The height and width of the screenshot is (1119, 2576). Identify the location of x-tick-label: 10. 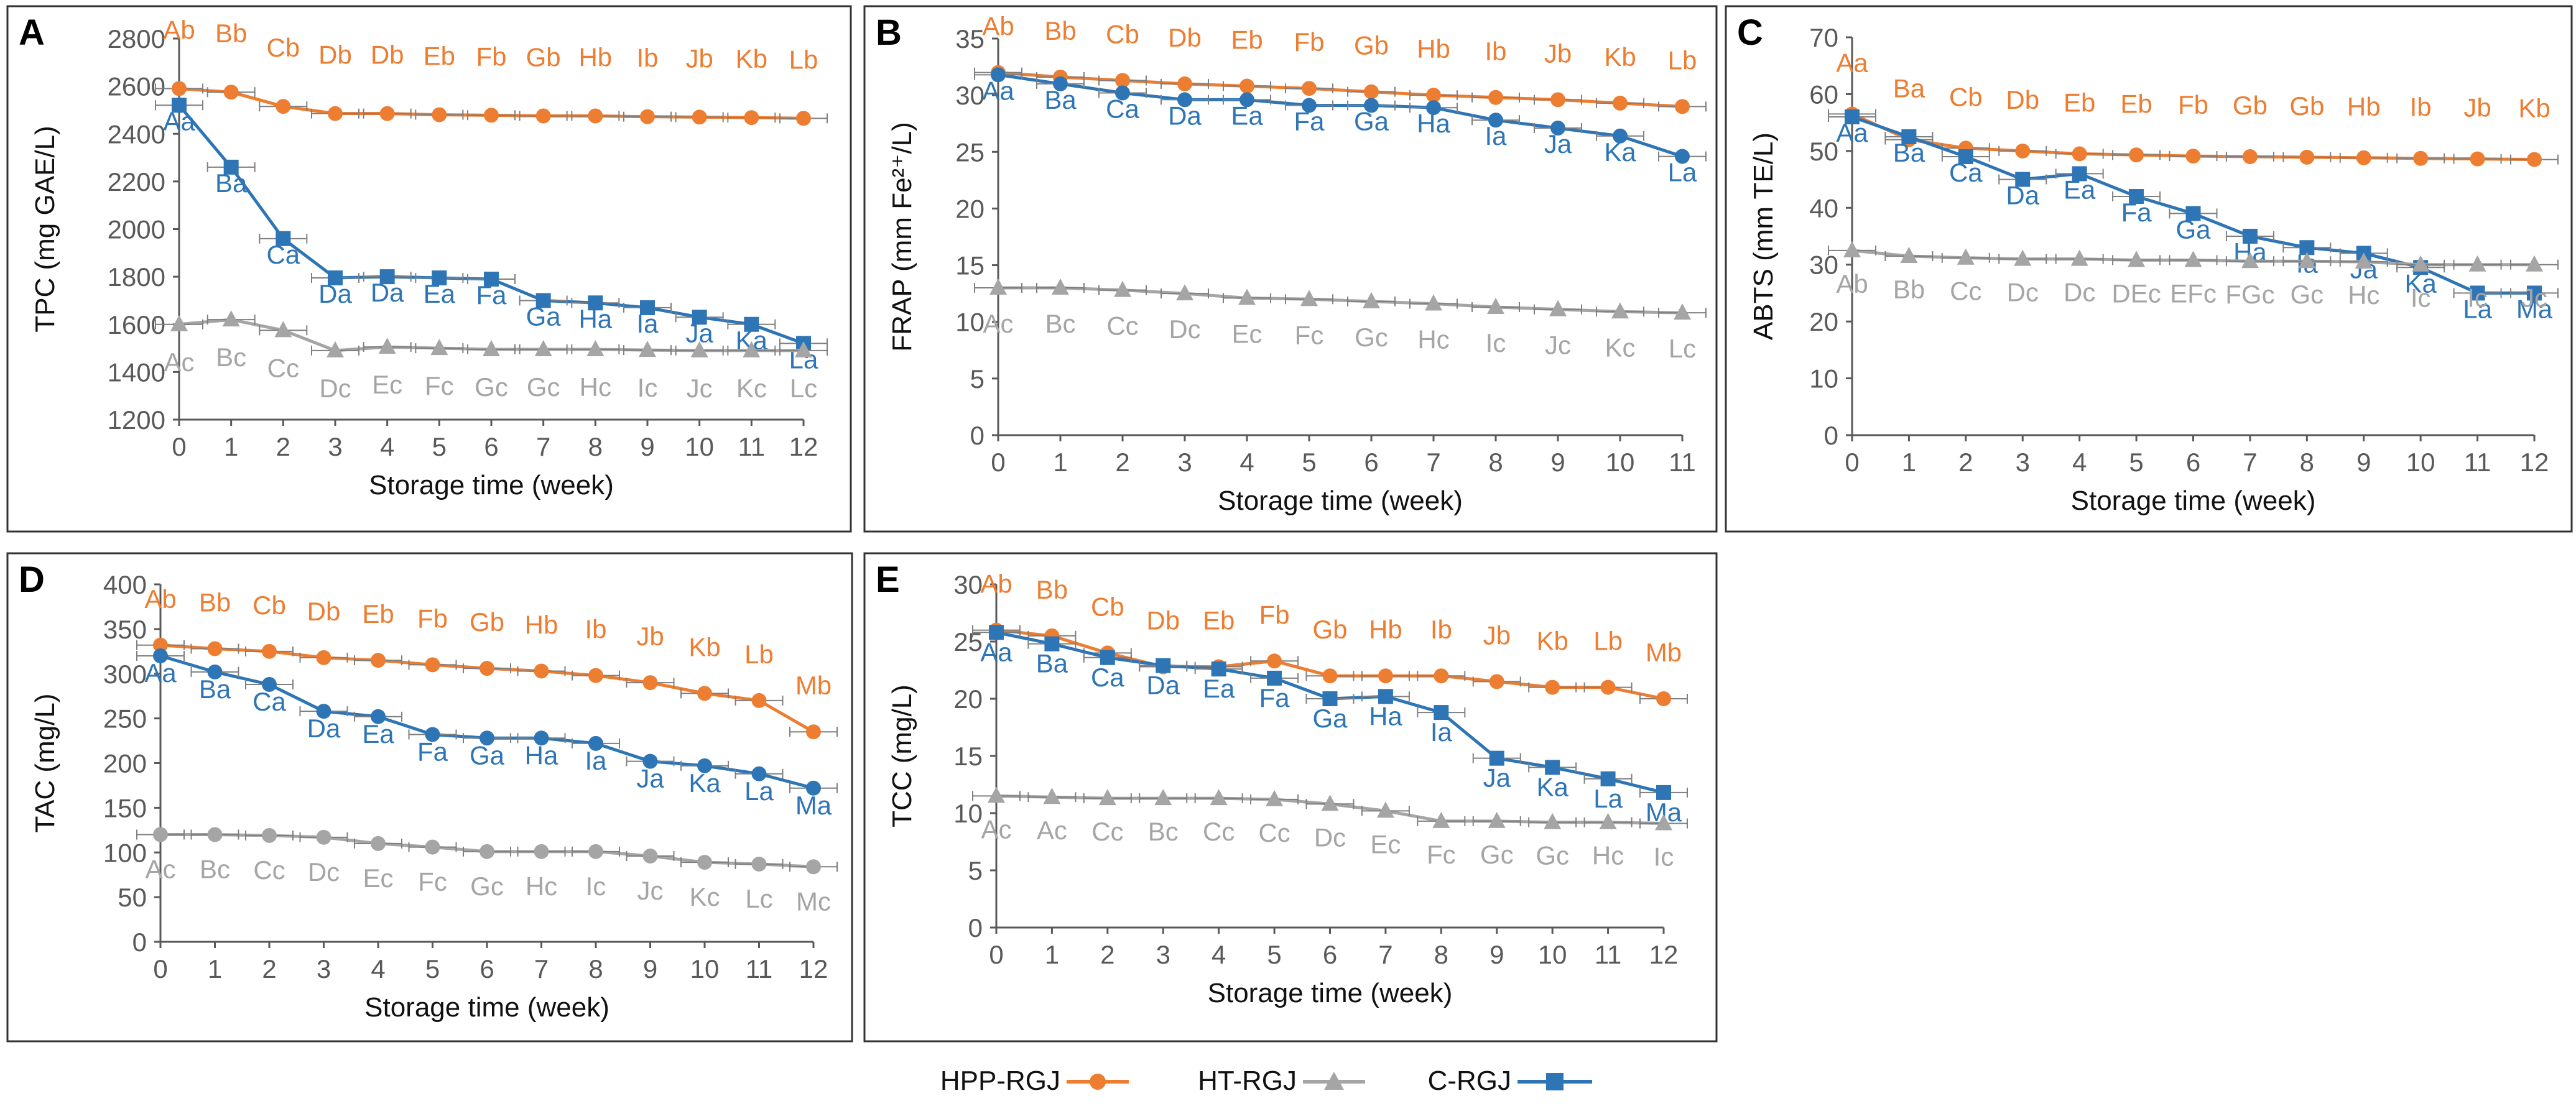
(2420, 462).